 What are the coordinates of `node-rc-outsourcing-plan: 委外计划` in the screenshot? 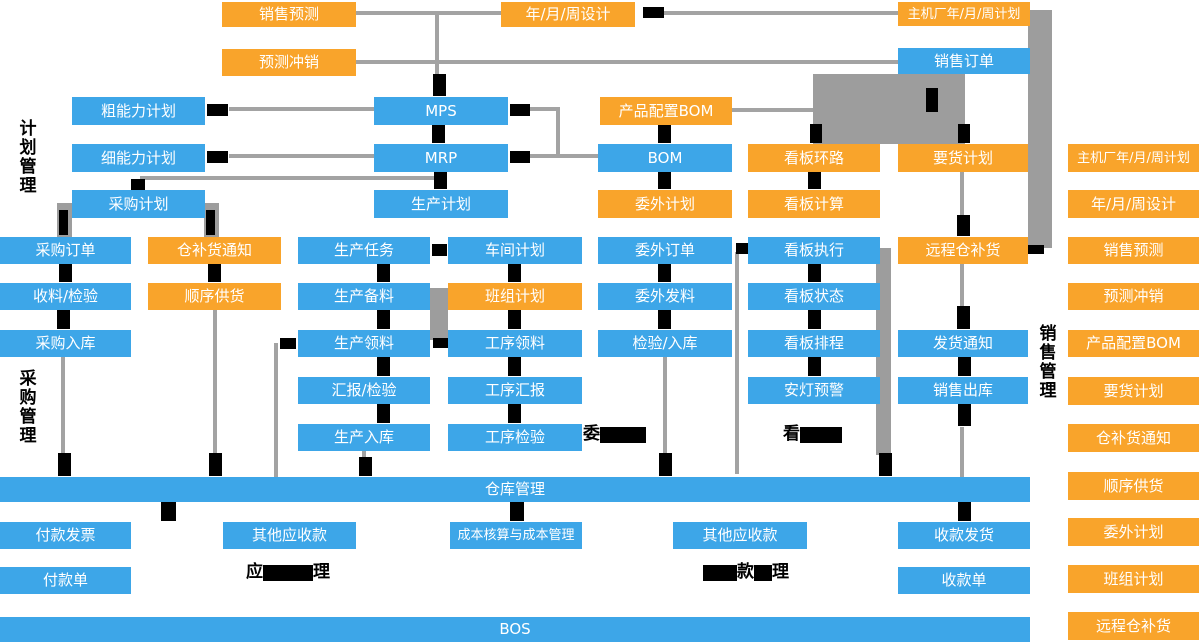 It's located at (1133, 532).